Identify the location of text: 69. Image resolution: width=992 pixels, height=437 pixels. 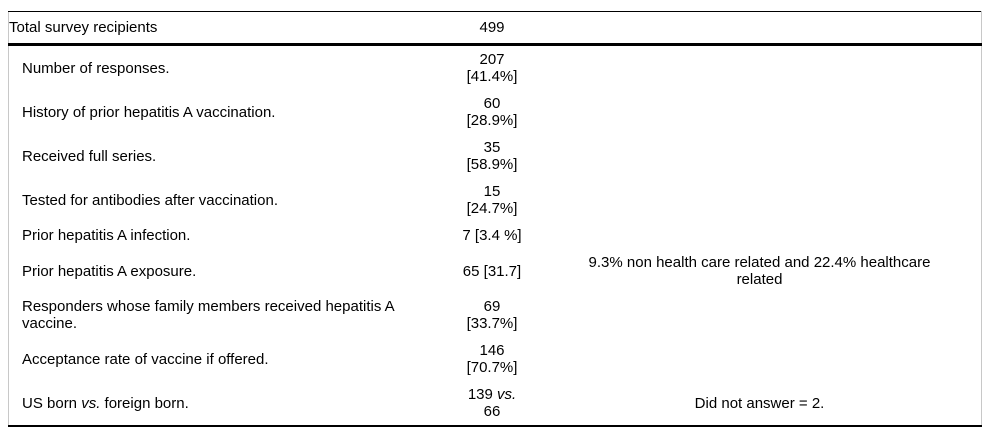
(492, 306).